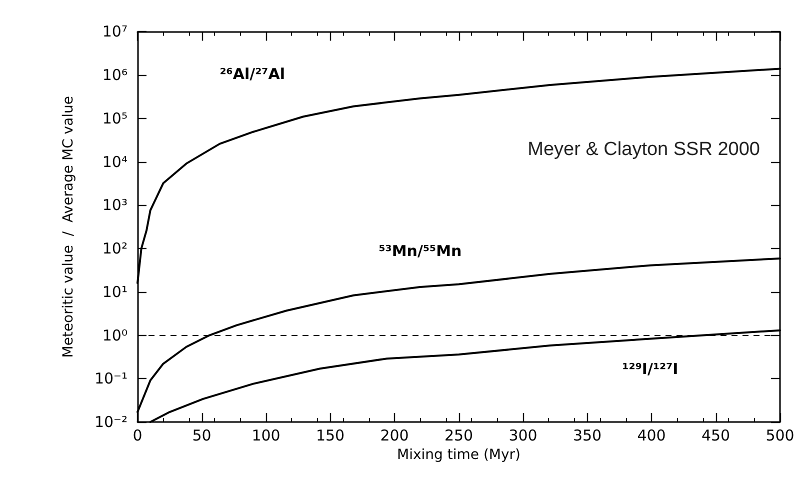 This screenshot has width=808, height=483. Describe the element at coordinates (651, 435) in the screenshot. I see `x-tick-label: 400` at that location.